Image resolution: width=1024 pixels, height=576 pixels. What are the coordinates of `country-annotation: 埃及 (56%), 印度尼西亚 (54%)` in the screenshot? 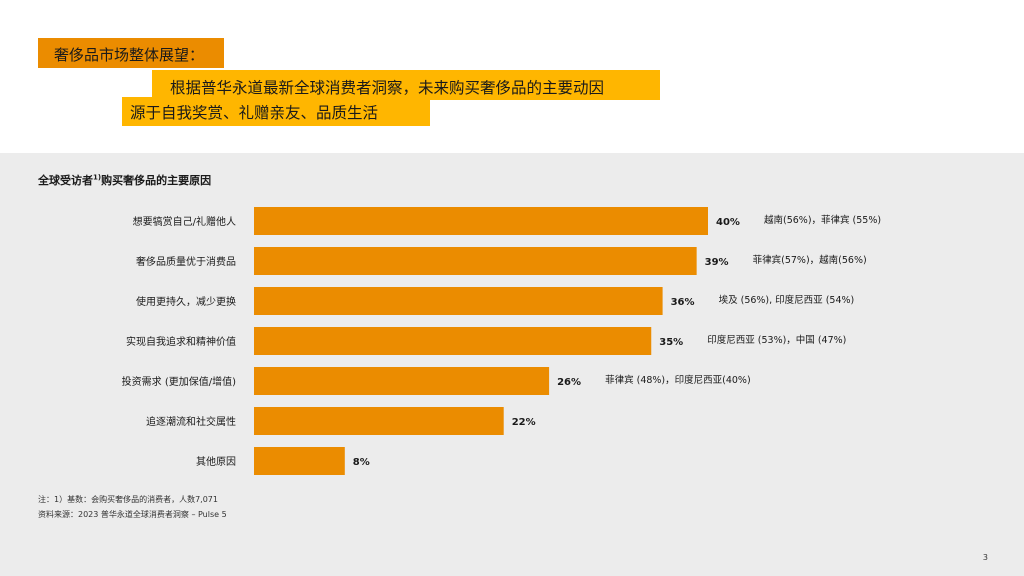 It's located at (787, 300).